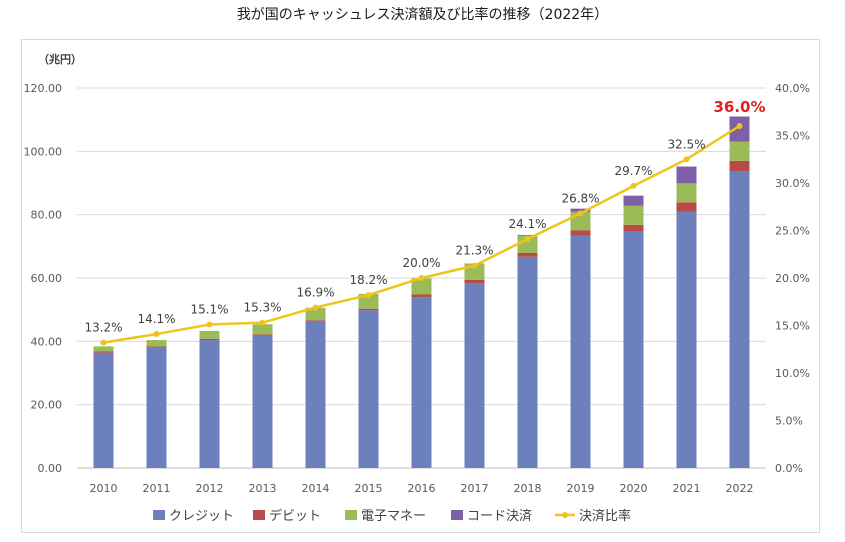 Image resolution: width=845 pixels, height=542 pixels. Describe the element at coordinates (369, 488) in the screenshot. I see `x-tick-label: 2015` at that location.